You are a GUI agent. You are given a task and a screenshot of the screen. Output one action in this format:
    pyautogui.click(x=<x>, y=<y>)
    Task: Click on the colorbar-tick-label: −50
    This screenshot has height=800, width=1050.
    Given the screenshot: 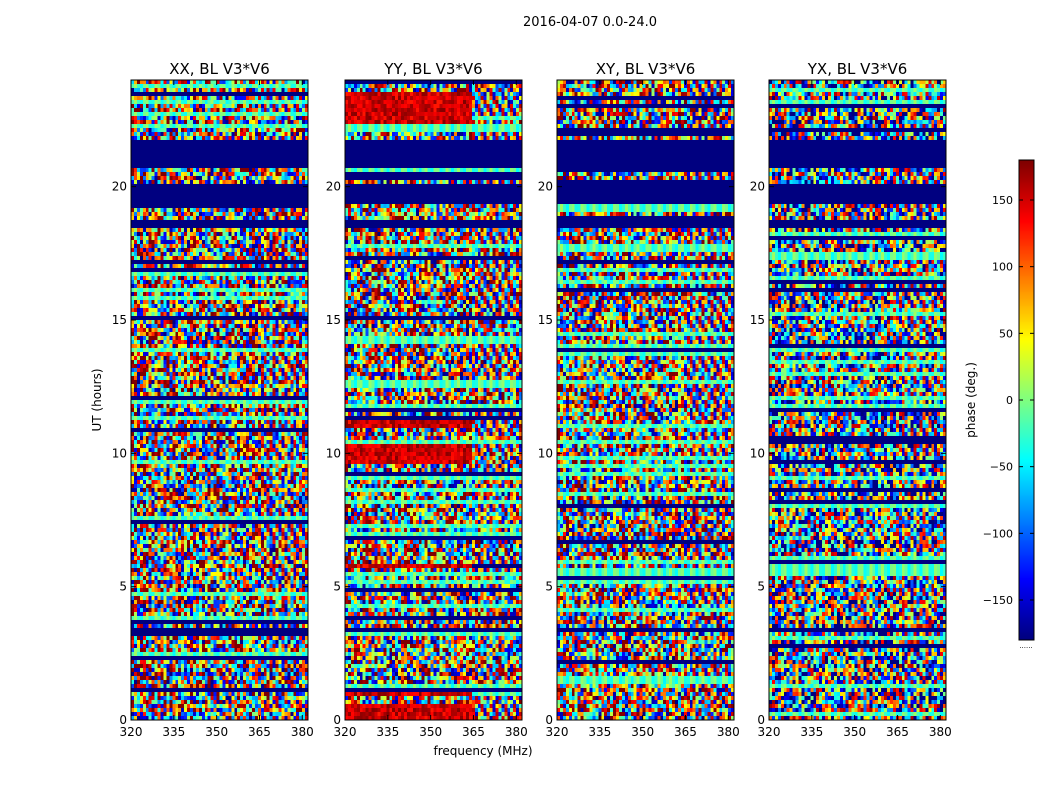 What is the action you would take?
    pyautogui.click(x=1001, y=467)
    